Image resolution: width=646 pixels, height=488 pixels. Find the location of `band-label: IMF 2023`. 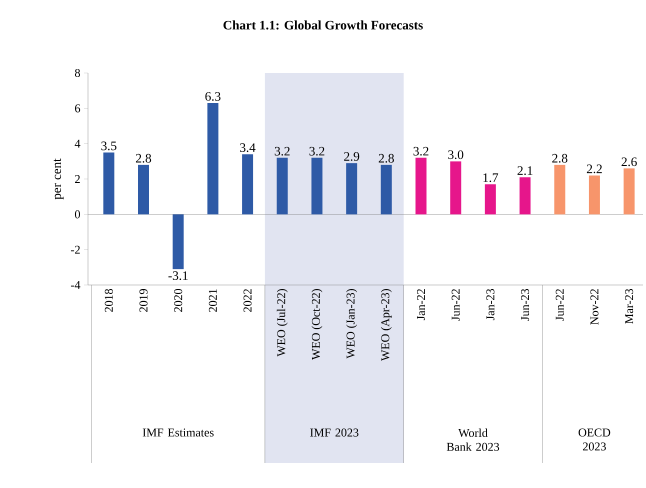

band-label: IMF 2023 is located at coordinates (334, 432).